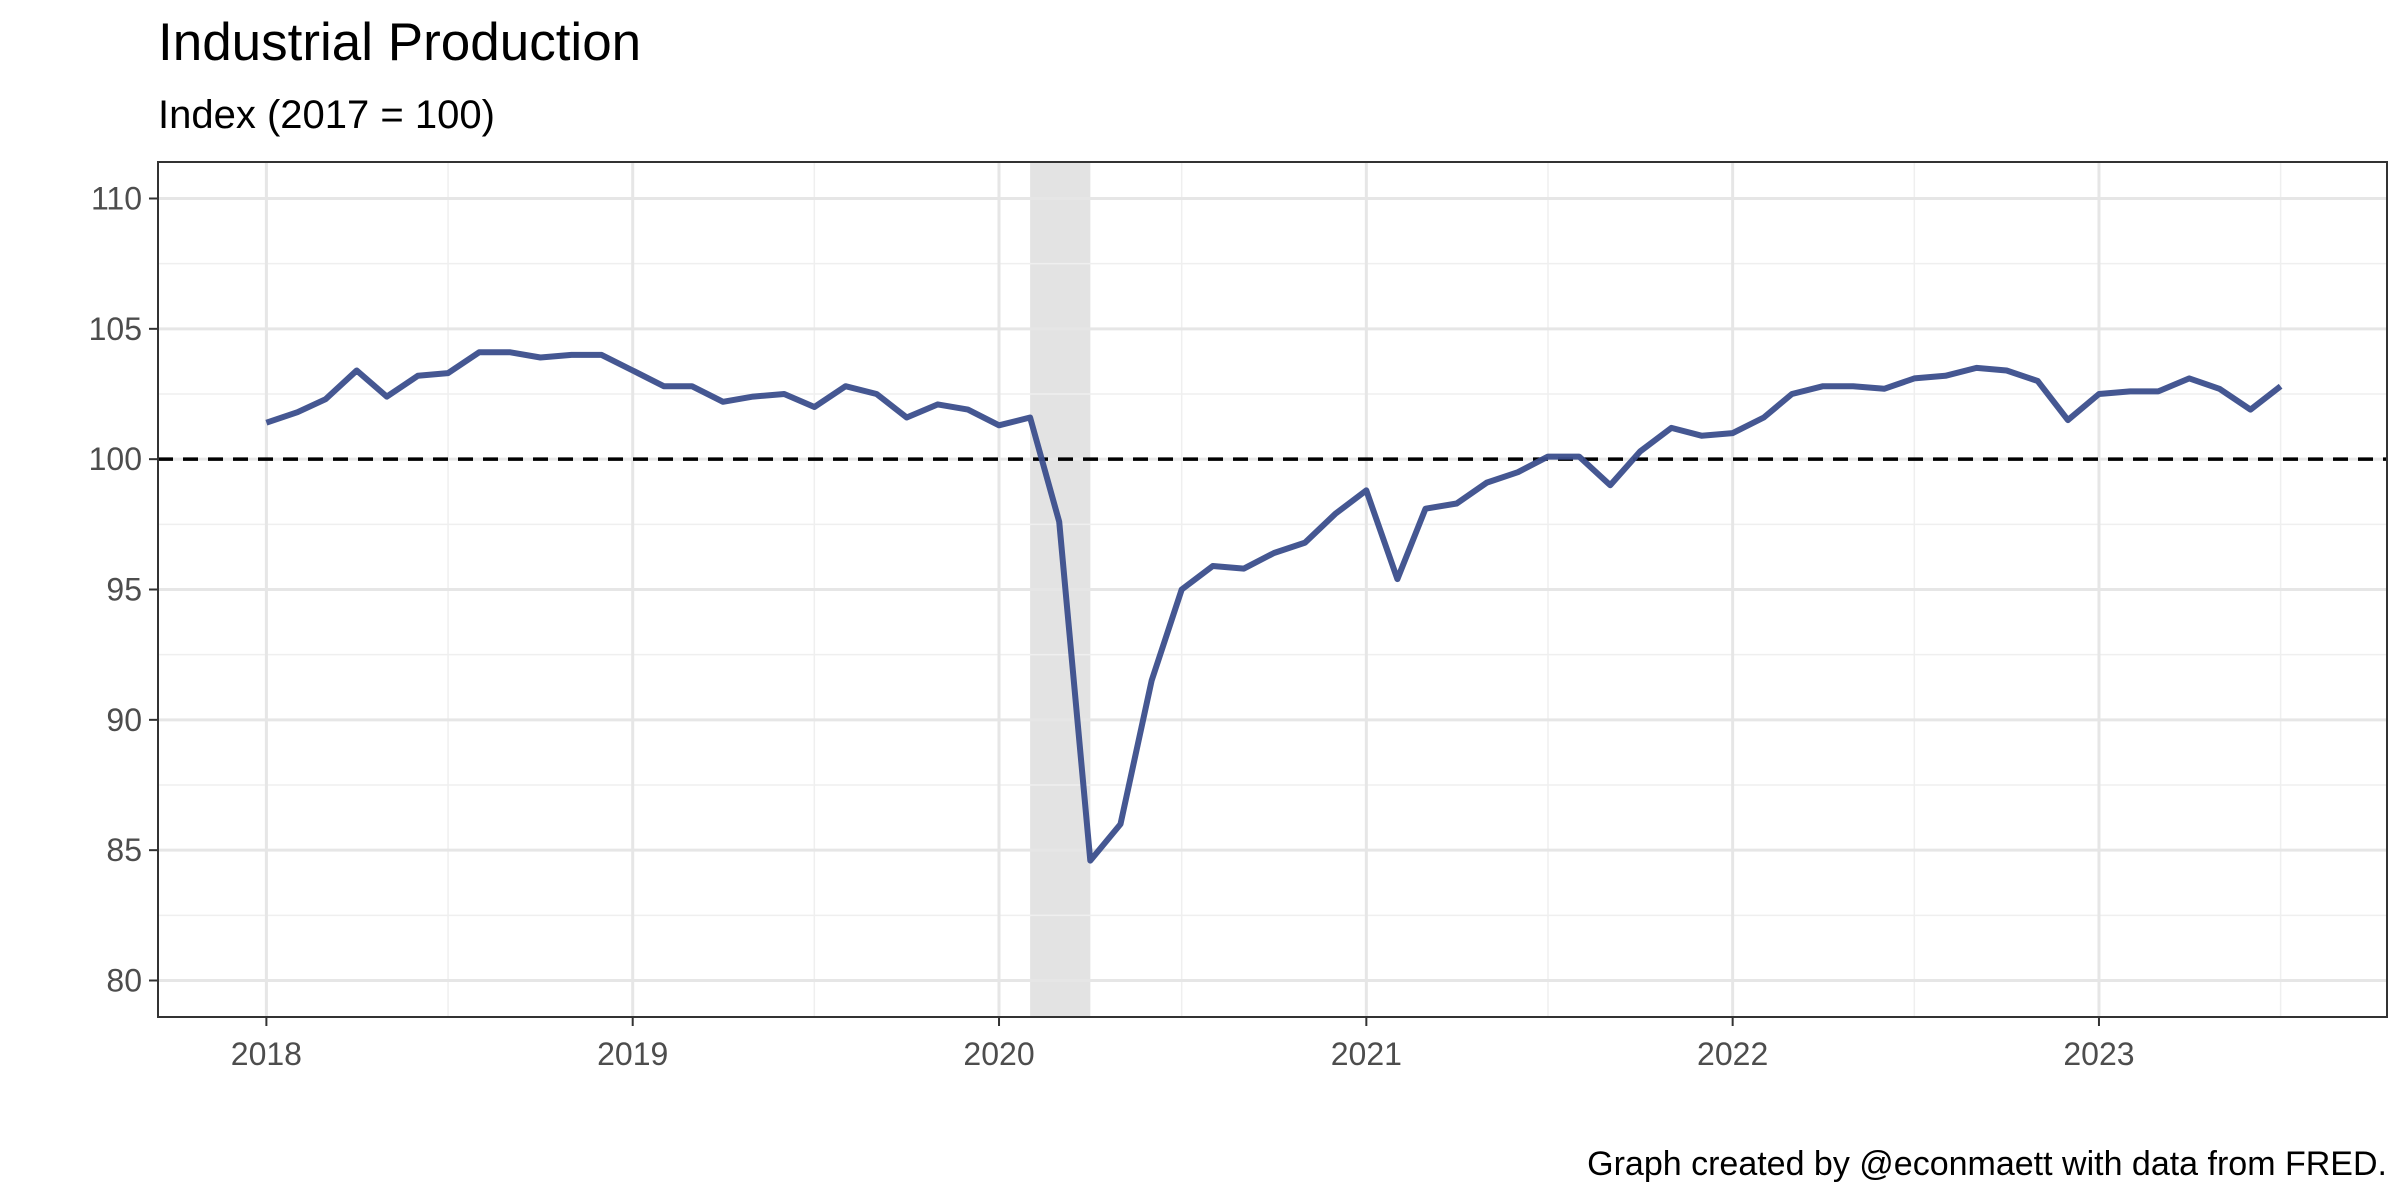 The height and width of the screenshot is (1200, 2400). What do you see at coordinates (399, 42) in the screenshot?
I see `chart-title: Industrial Production` at bounding box center [399, 42].